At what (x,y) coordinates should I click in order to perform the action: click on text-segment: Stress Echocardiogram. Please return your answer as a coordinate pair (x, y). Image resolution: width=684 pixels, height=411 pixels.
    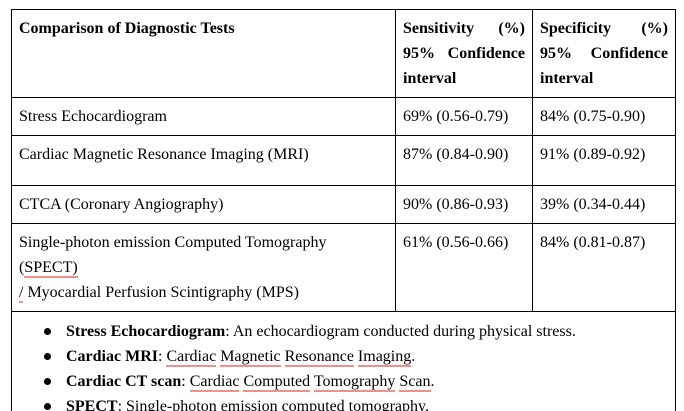
    Looking at the image, I should click on (93, 116).